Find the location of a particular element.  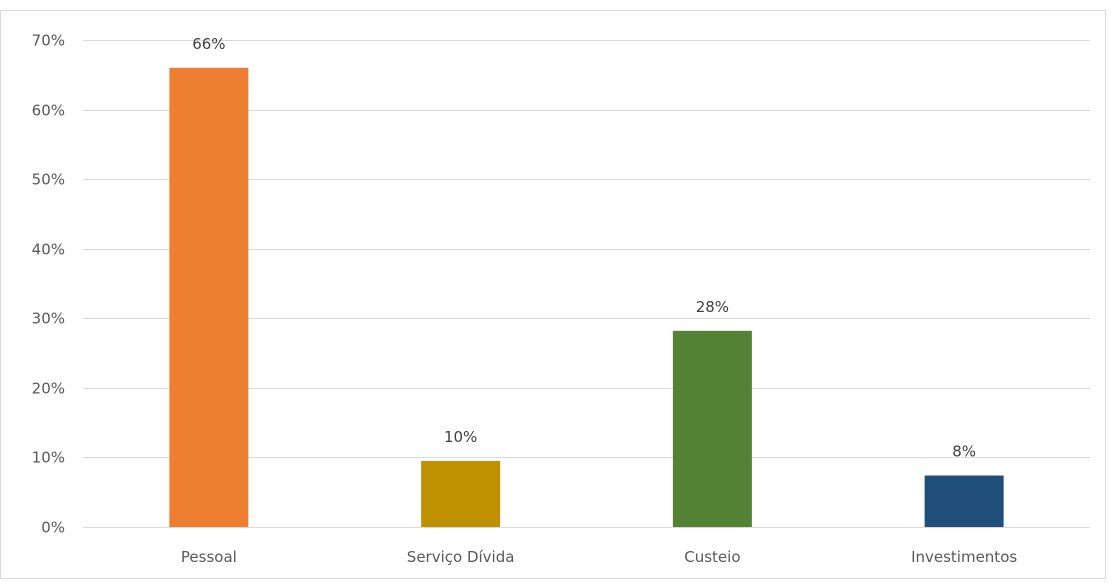

x-tick-label: Custeio is located at coordinates (712, 557).